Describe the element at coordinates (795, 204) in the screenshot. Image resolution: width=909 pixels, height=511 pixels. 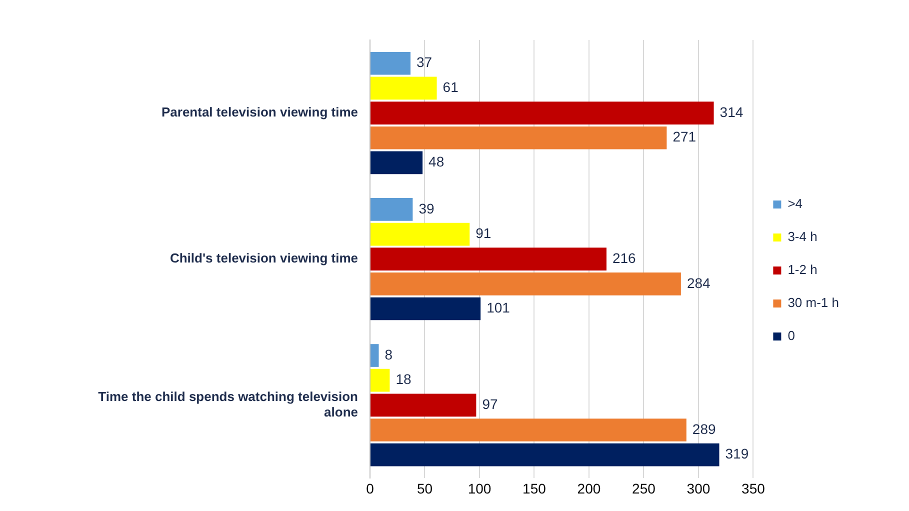
I see `legend-label: >4` at that location.